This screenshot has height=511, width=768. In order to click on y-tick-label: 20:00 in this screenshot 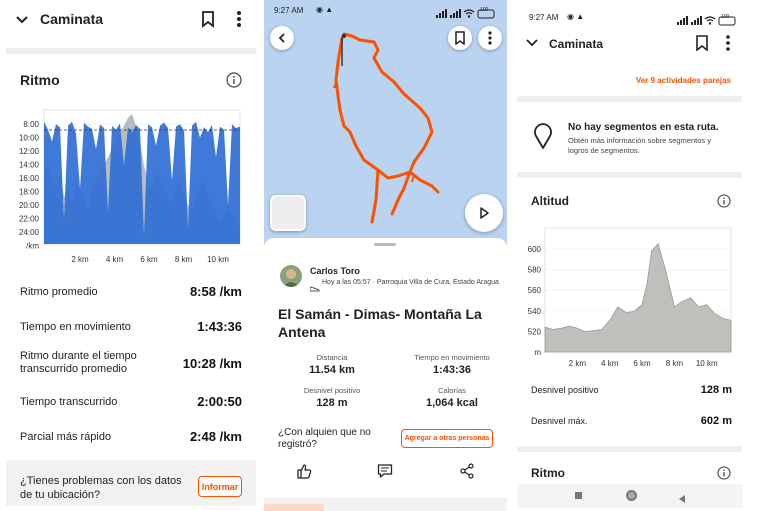, I will do `click(29, 205)`.